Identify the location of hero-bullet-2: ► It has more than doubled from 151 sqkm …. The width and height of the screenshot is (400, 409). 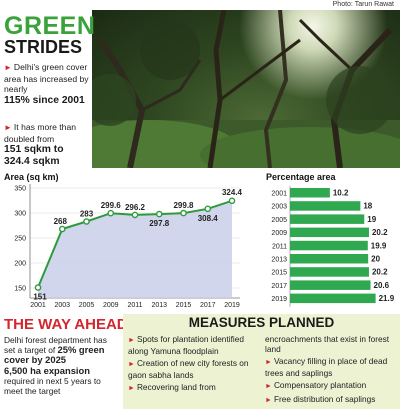
(47, 145).